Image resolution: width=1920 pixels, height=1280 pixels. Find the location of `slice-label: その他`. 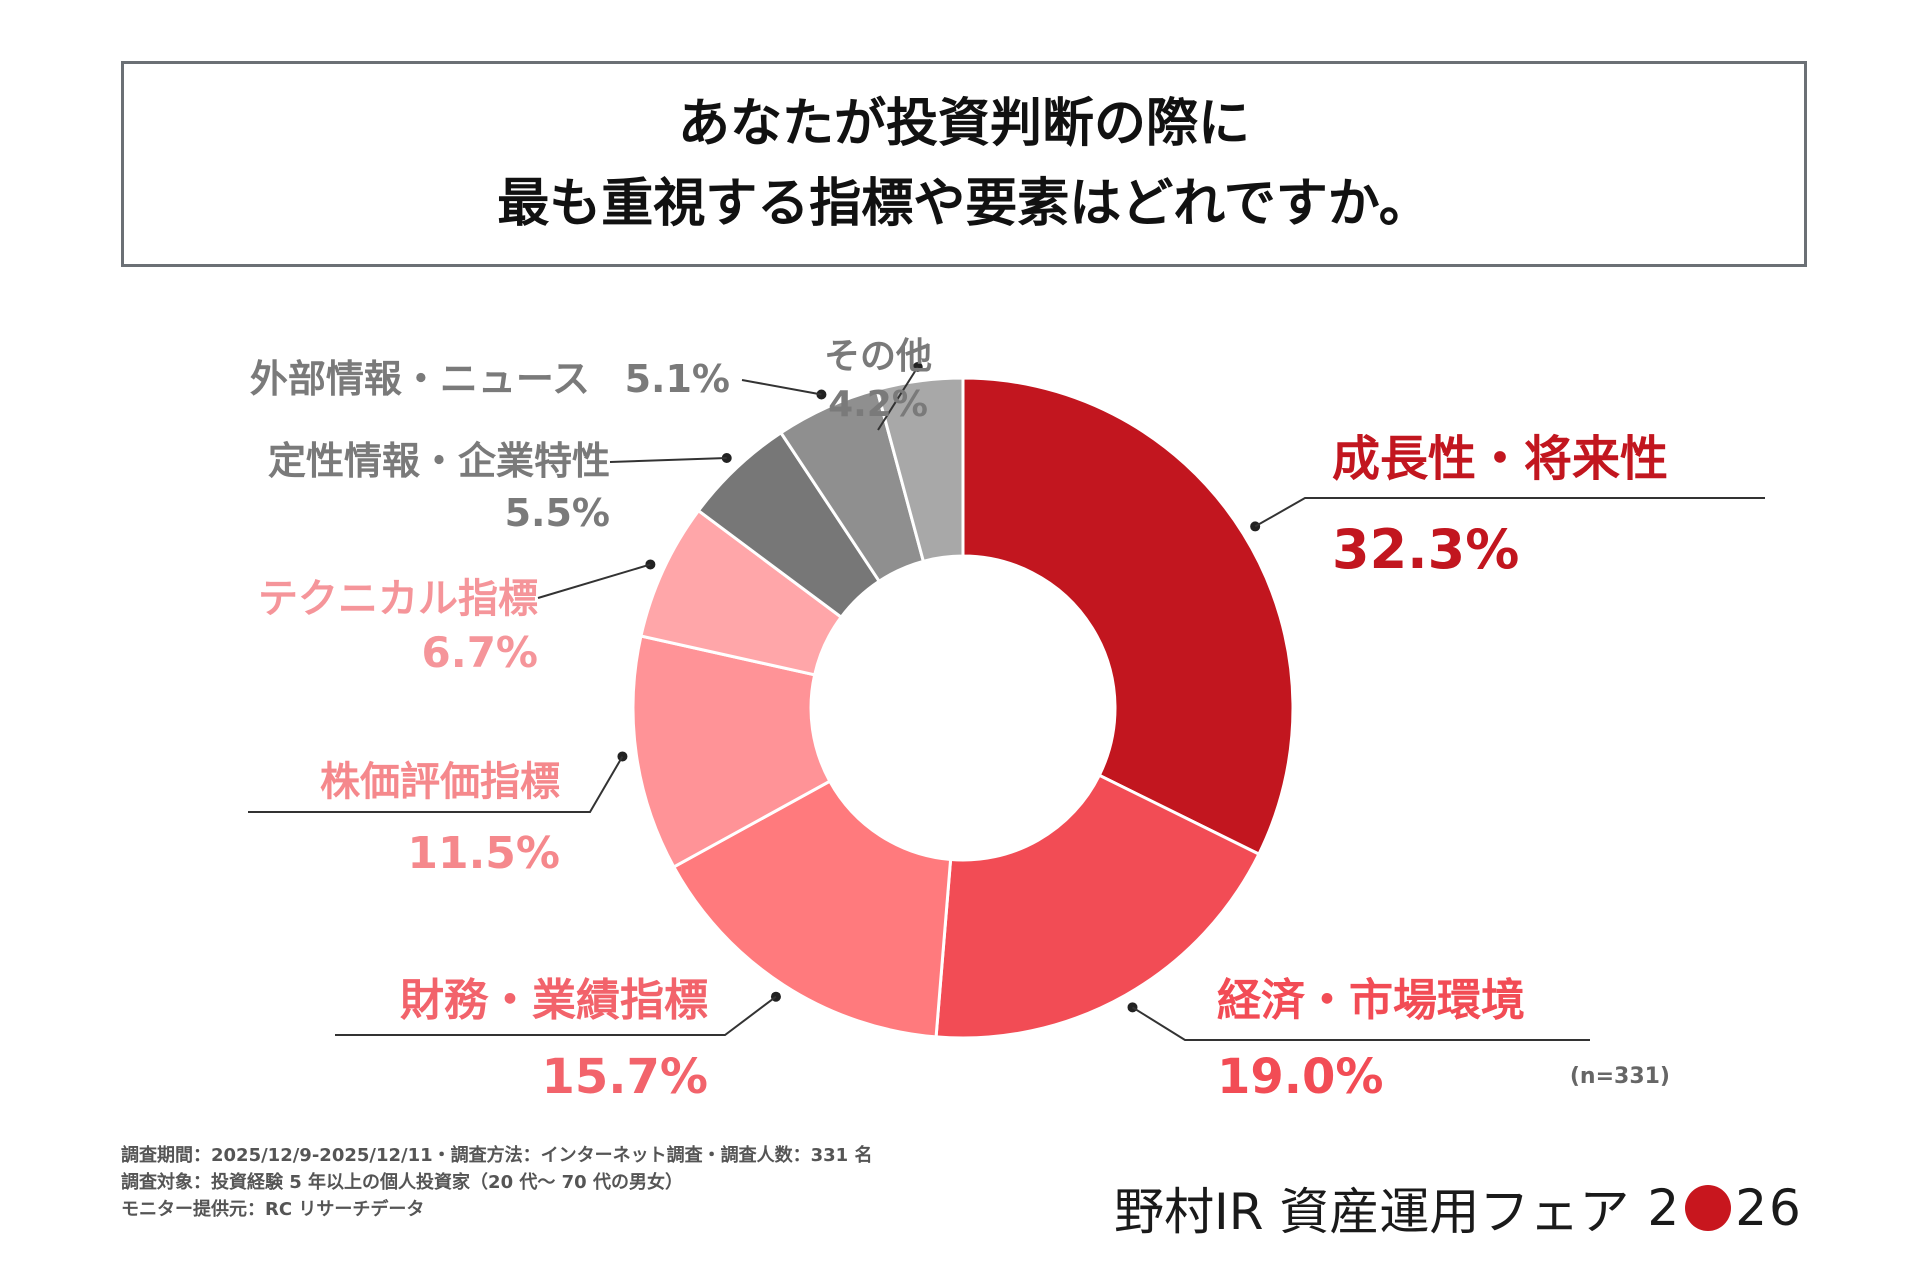

slice-label: その他 is located at coordinates (878, 356).